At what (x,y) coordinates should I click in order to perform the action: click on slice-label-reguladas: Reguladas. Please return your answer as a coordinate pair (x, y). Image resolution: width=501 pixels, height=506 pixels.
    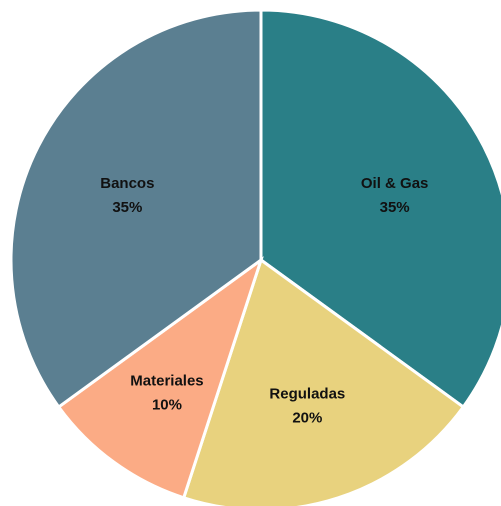
    Looking at the image, I should click on (307, 394).